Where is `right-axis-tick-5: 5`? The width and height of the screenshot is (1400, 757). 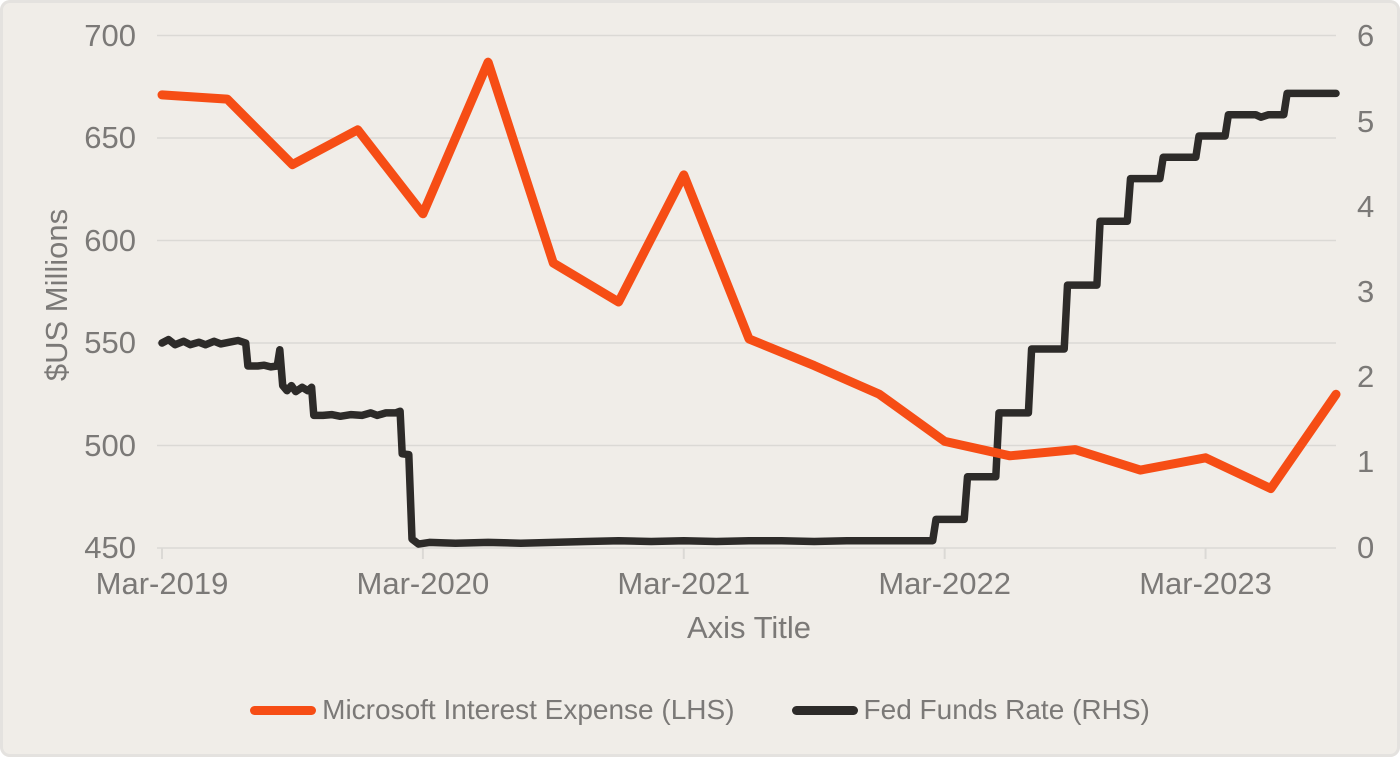 right-axis-tick-5: 5 is located at coordinates (1366, 121).